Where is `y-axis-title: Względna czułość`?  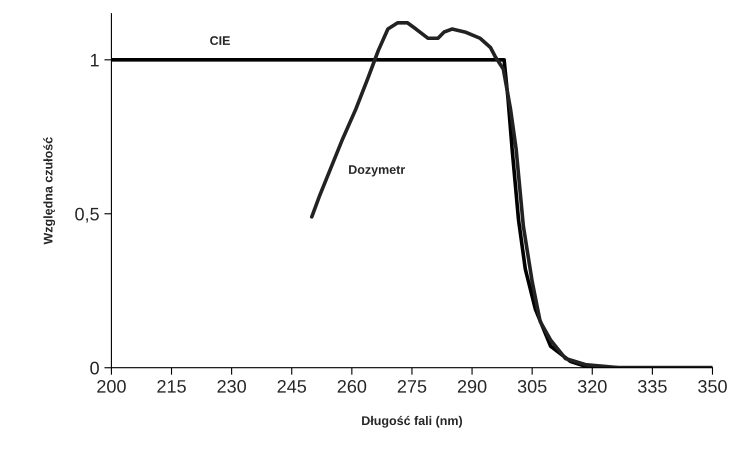
y-axis-title: Względna czułość is located at coordinates (49, 190).